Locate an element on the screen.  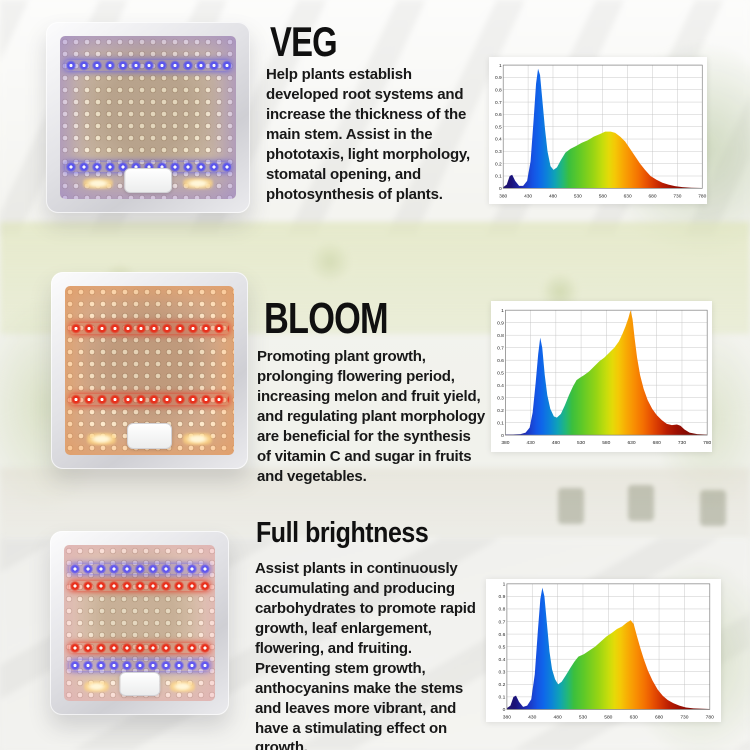
grow-light-panel-veg is located at coordinates (148, 117).